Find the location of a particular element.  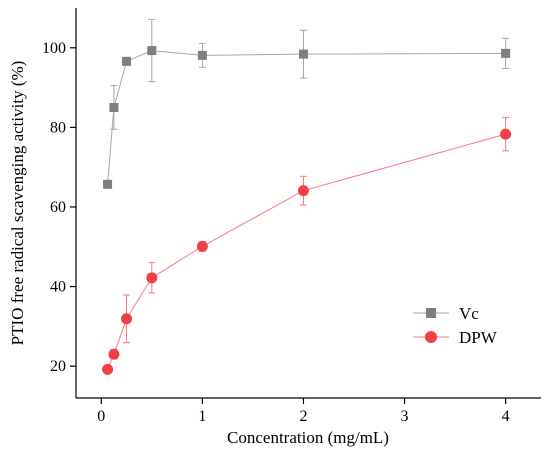

legend-label: DPW is located at coordinates (478, 337).